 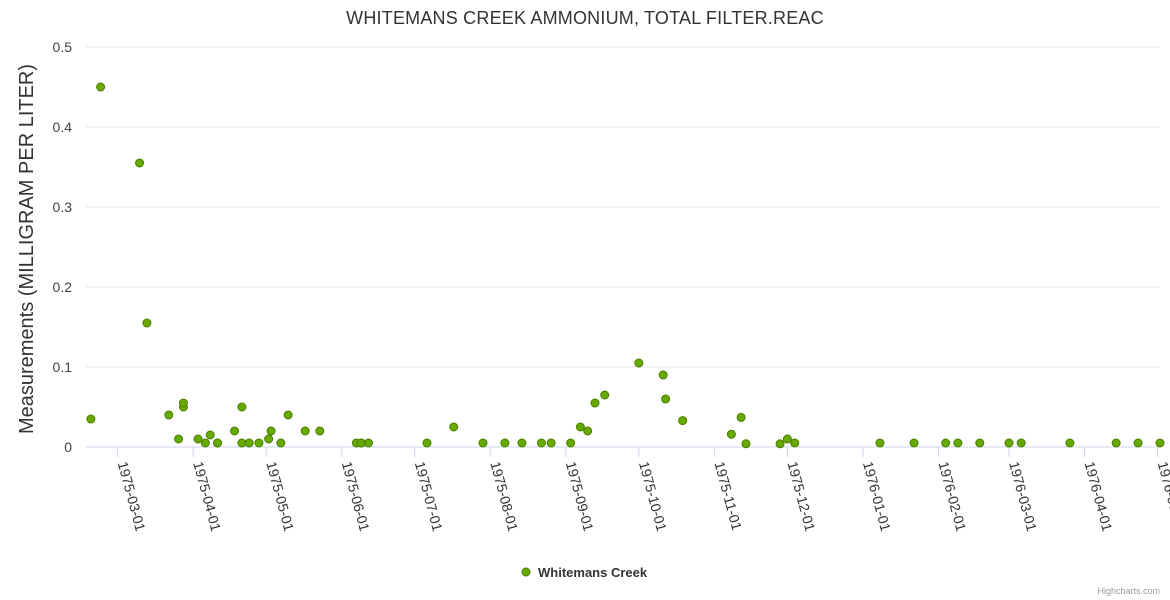 I want to click on x-tick-label: 1975-06-01, so click(x=356, y=497).